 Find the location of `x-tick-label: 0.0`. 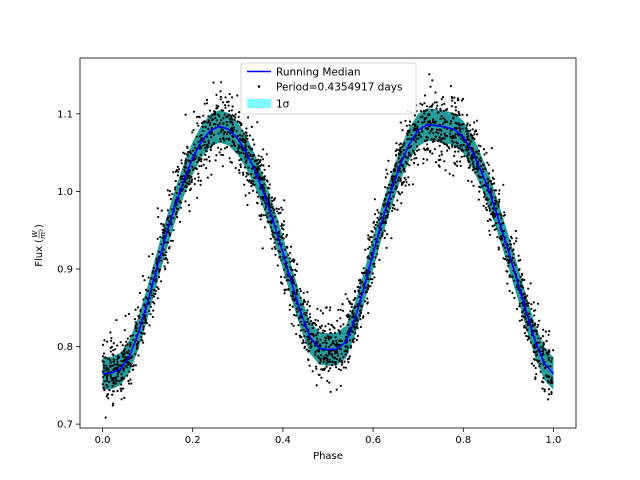

x-tick-label: 0.0 is located at coordinates (103, 440).